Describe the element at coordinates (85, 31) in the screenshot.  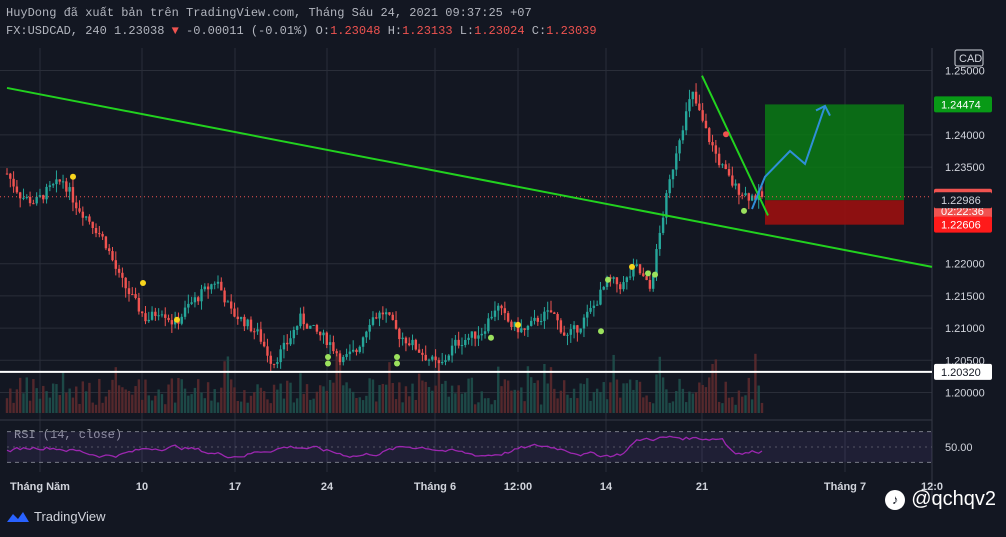
I see `symbol-label: FX:USDCAD, 240 1.23038` at that location.